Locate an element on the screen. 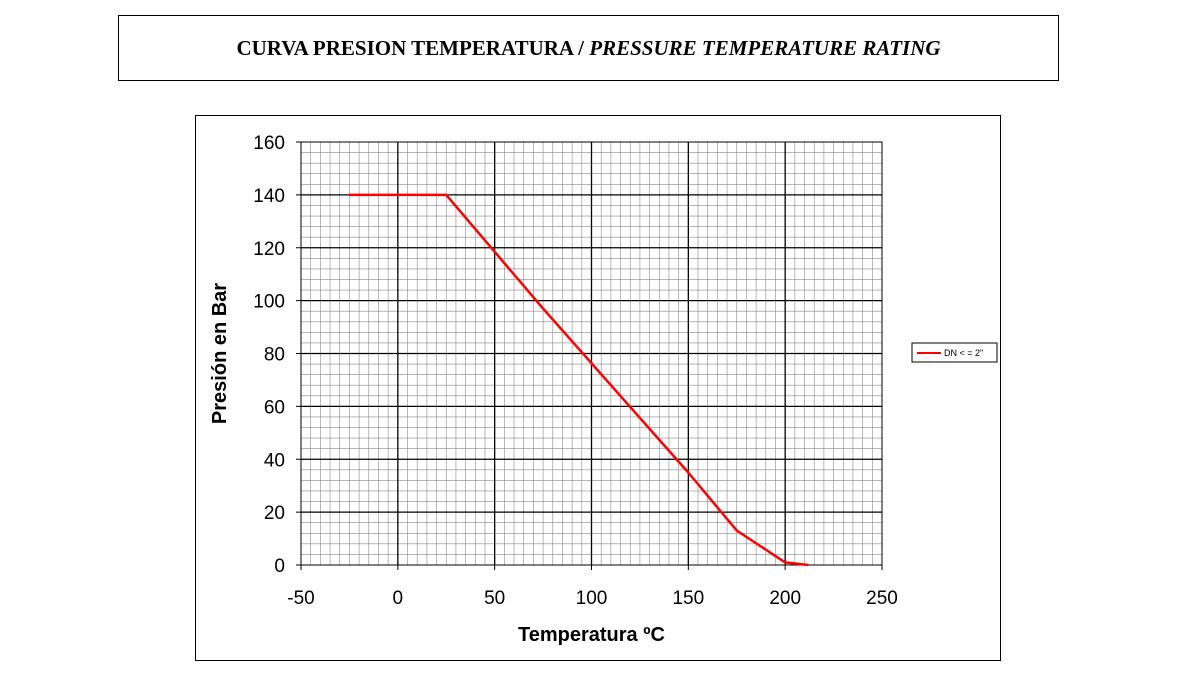 This screenshot has width=1185, height=690. legend-box is located at coordinates (954, 352).